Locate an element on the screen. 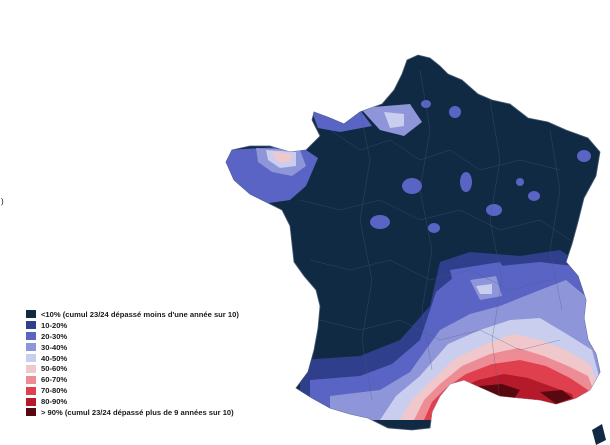 The image size is (610, 445). legend-label: 10-20% is located at coordinates (54, 325).